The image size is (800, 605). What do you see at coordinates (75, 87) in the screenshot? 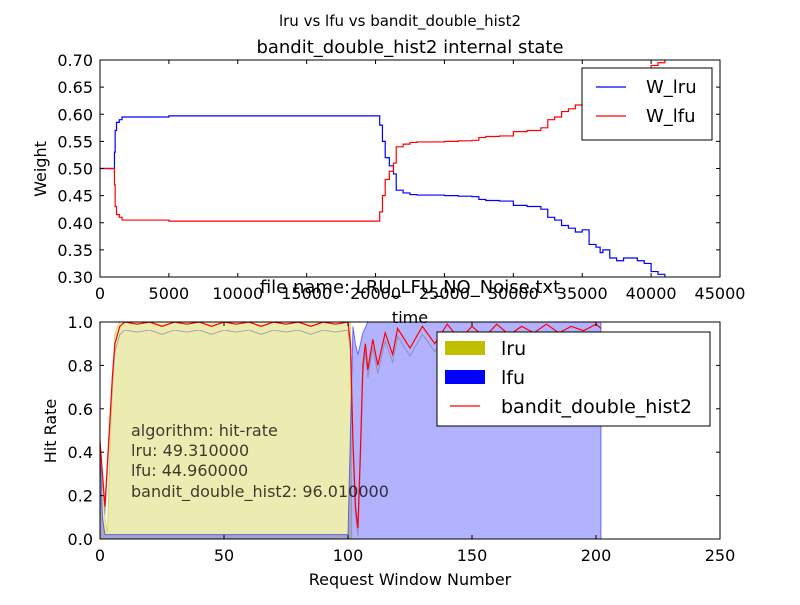
I see `weights-y-tick-label: 0.65` at bounding box center [75, 87].